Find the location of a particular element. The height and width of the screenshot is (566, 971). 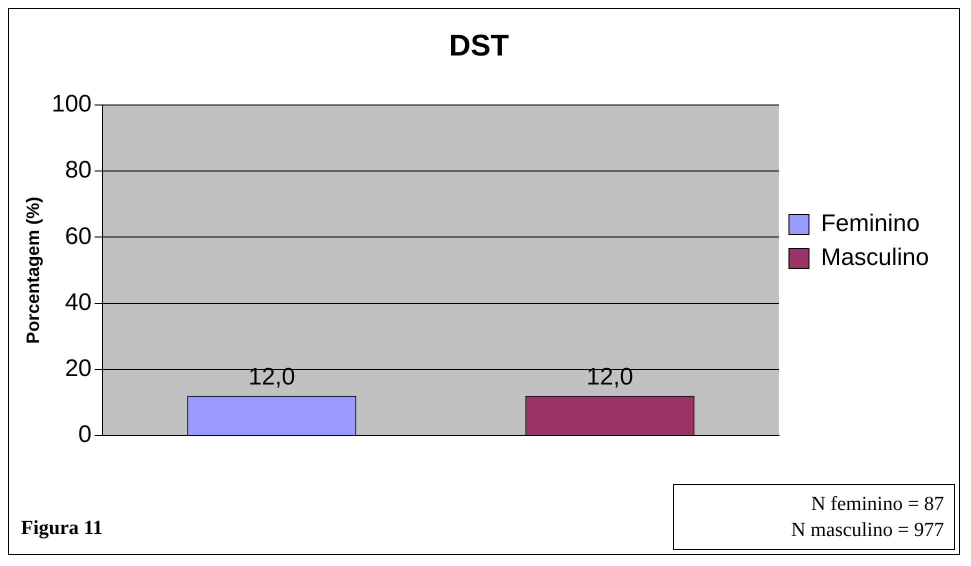

y-tick-label: 60 is located at coordinates (78, 236).